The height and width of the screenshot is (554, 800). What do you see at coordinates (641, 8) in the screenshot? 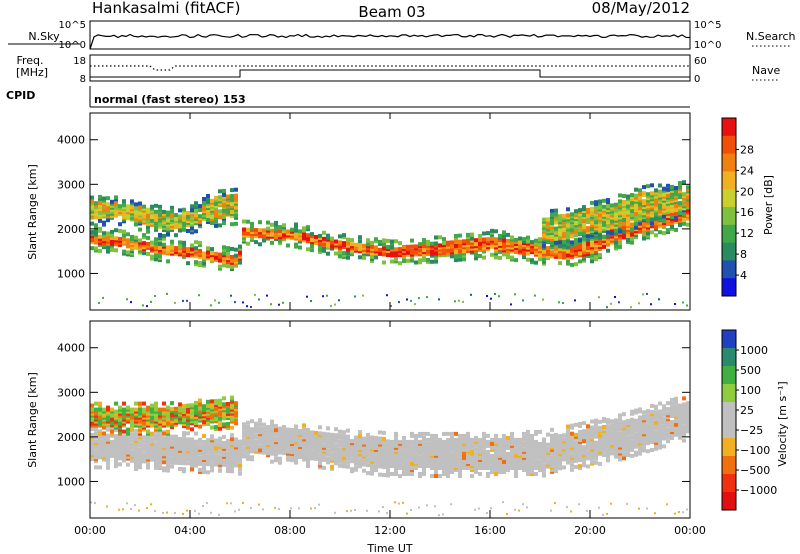
I see `date-title: 08/May/2012` at bounding box center [641, 8].